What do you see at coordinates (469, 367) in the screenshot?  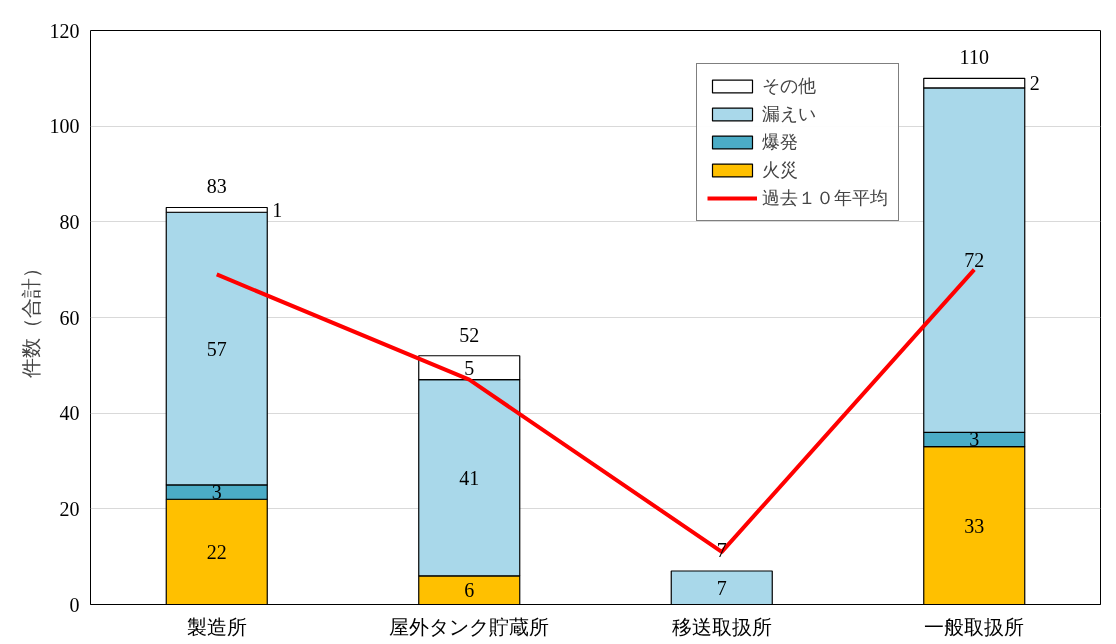 I see `data-label: 5` at bounding box center [469, 367].